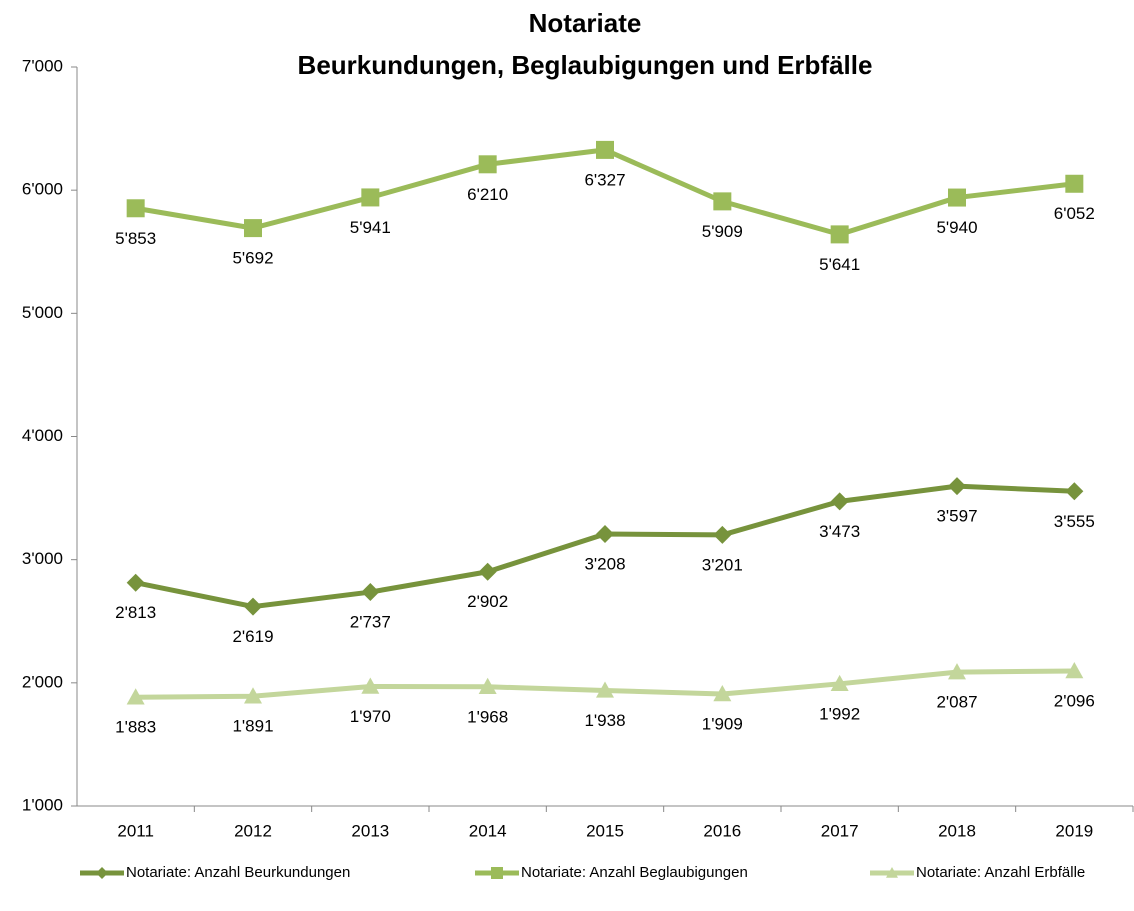 This screenshot has width=1134, height=911. I want to click on data-label: 1'883, so click(135, 727).